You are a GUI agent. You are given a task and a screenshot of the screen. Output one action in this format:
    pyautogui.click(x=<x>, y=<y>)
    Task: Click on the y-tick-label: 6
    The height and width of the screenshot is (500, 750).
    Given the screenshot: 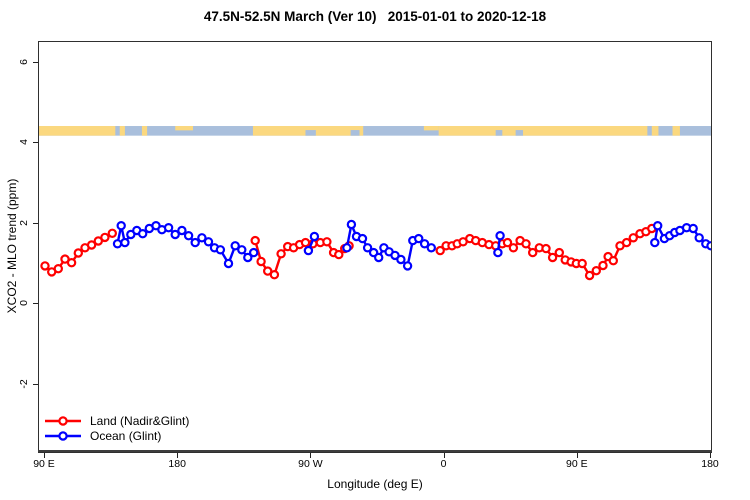 What is the action you would take?
    pyautogui.click(x=24, y=61)
    